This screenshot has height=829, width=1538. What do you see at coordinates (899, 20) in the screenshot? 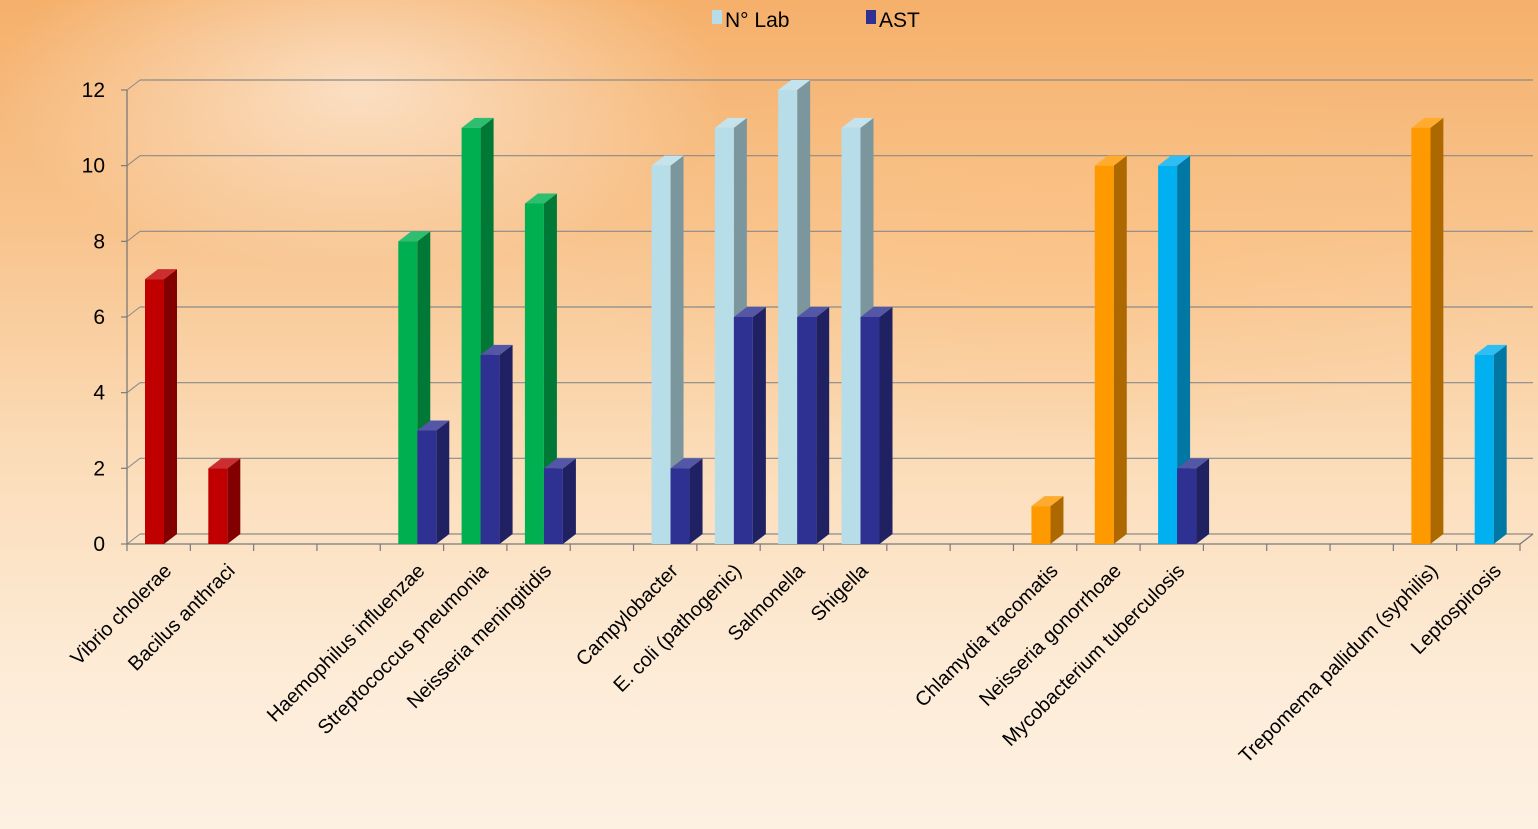
I see `legend-label: AST` at bounding box center [899, 20].